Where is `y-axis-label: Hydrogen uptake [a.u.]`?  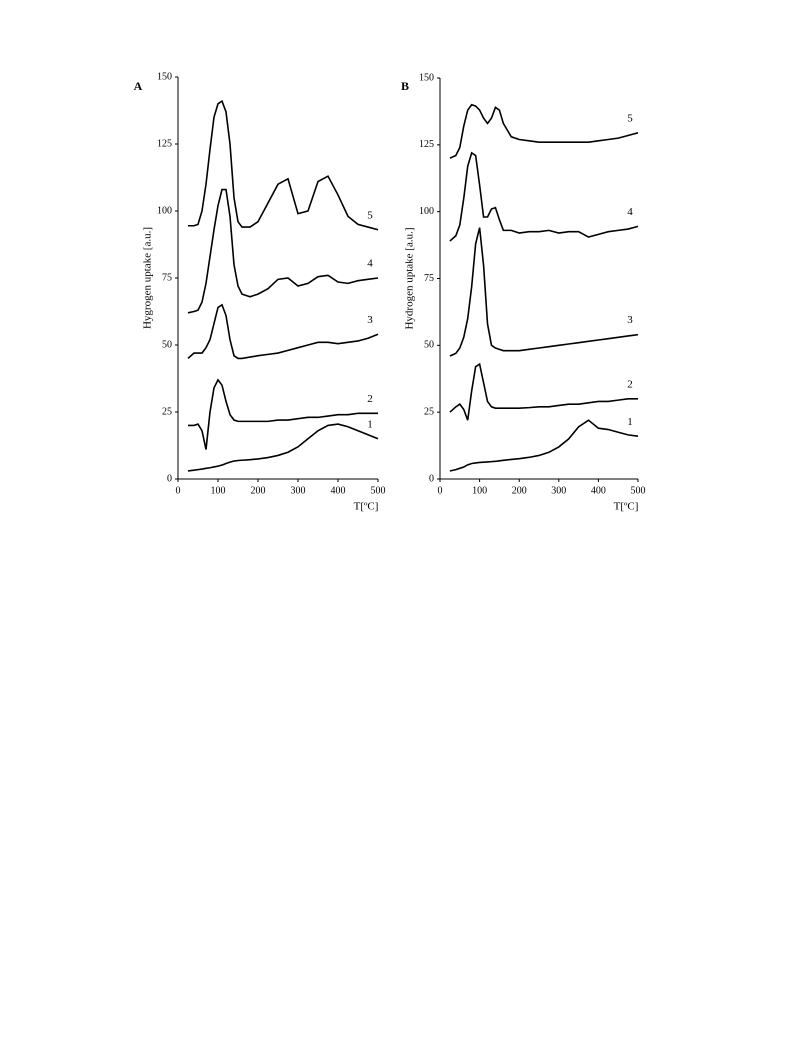
y-axis-label: Hydrogen uptake [a.u.] is located at coordinates (410, 278).